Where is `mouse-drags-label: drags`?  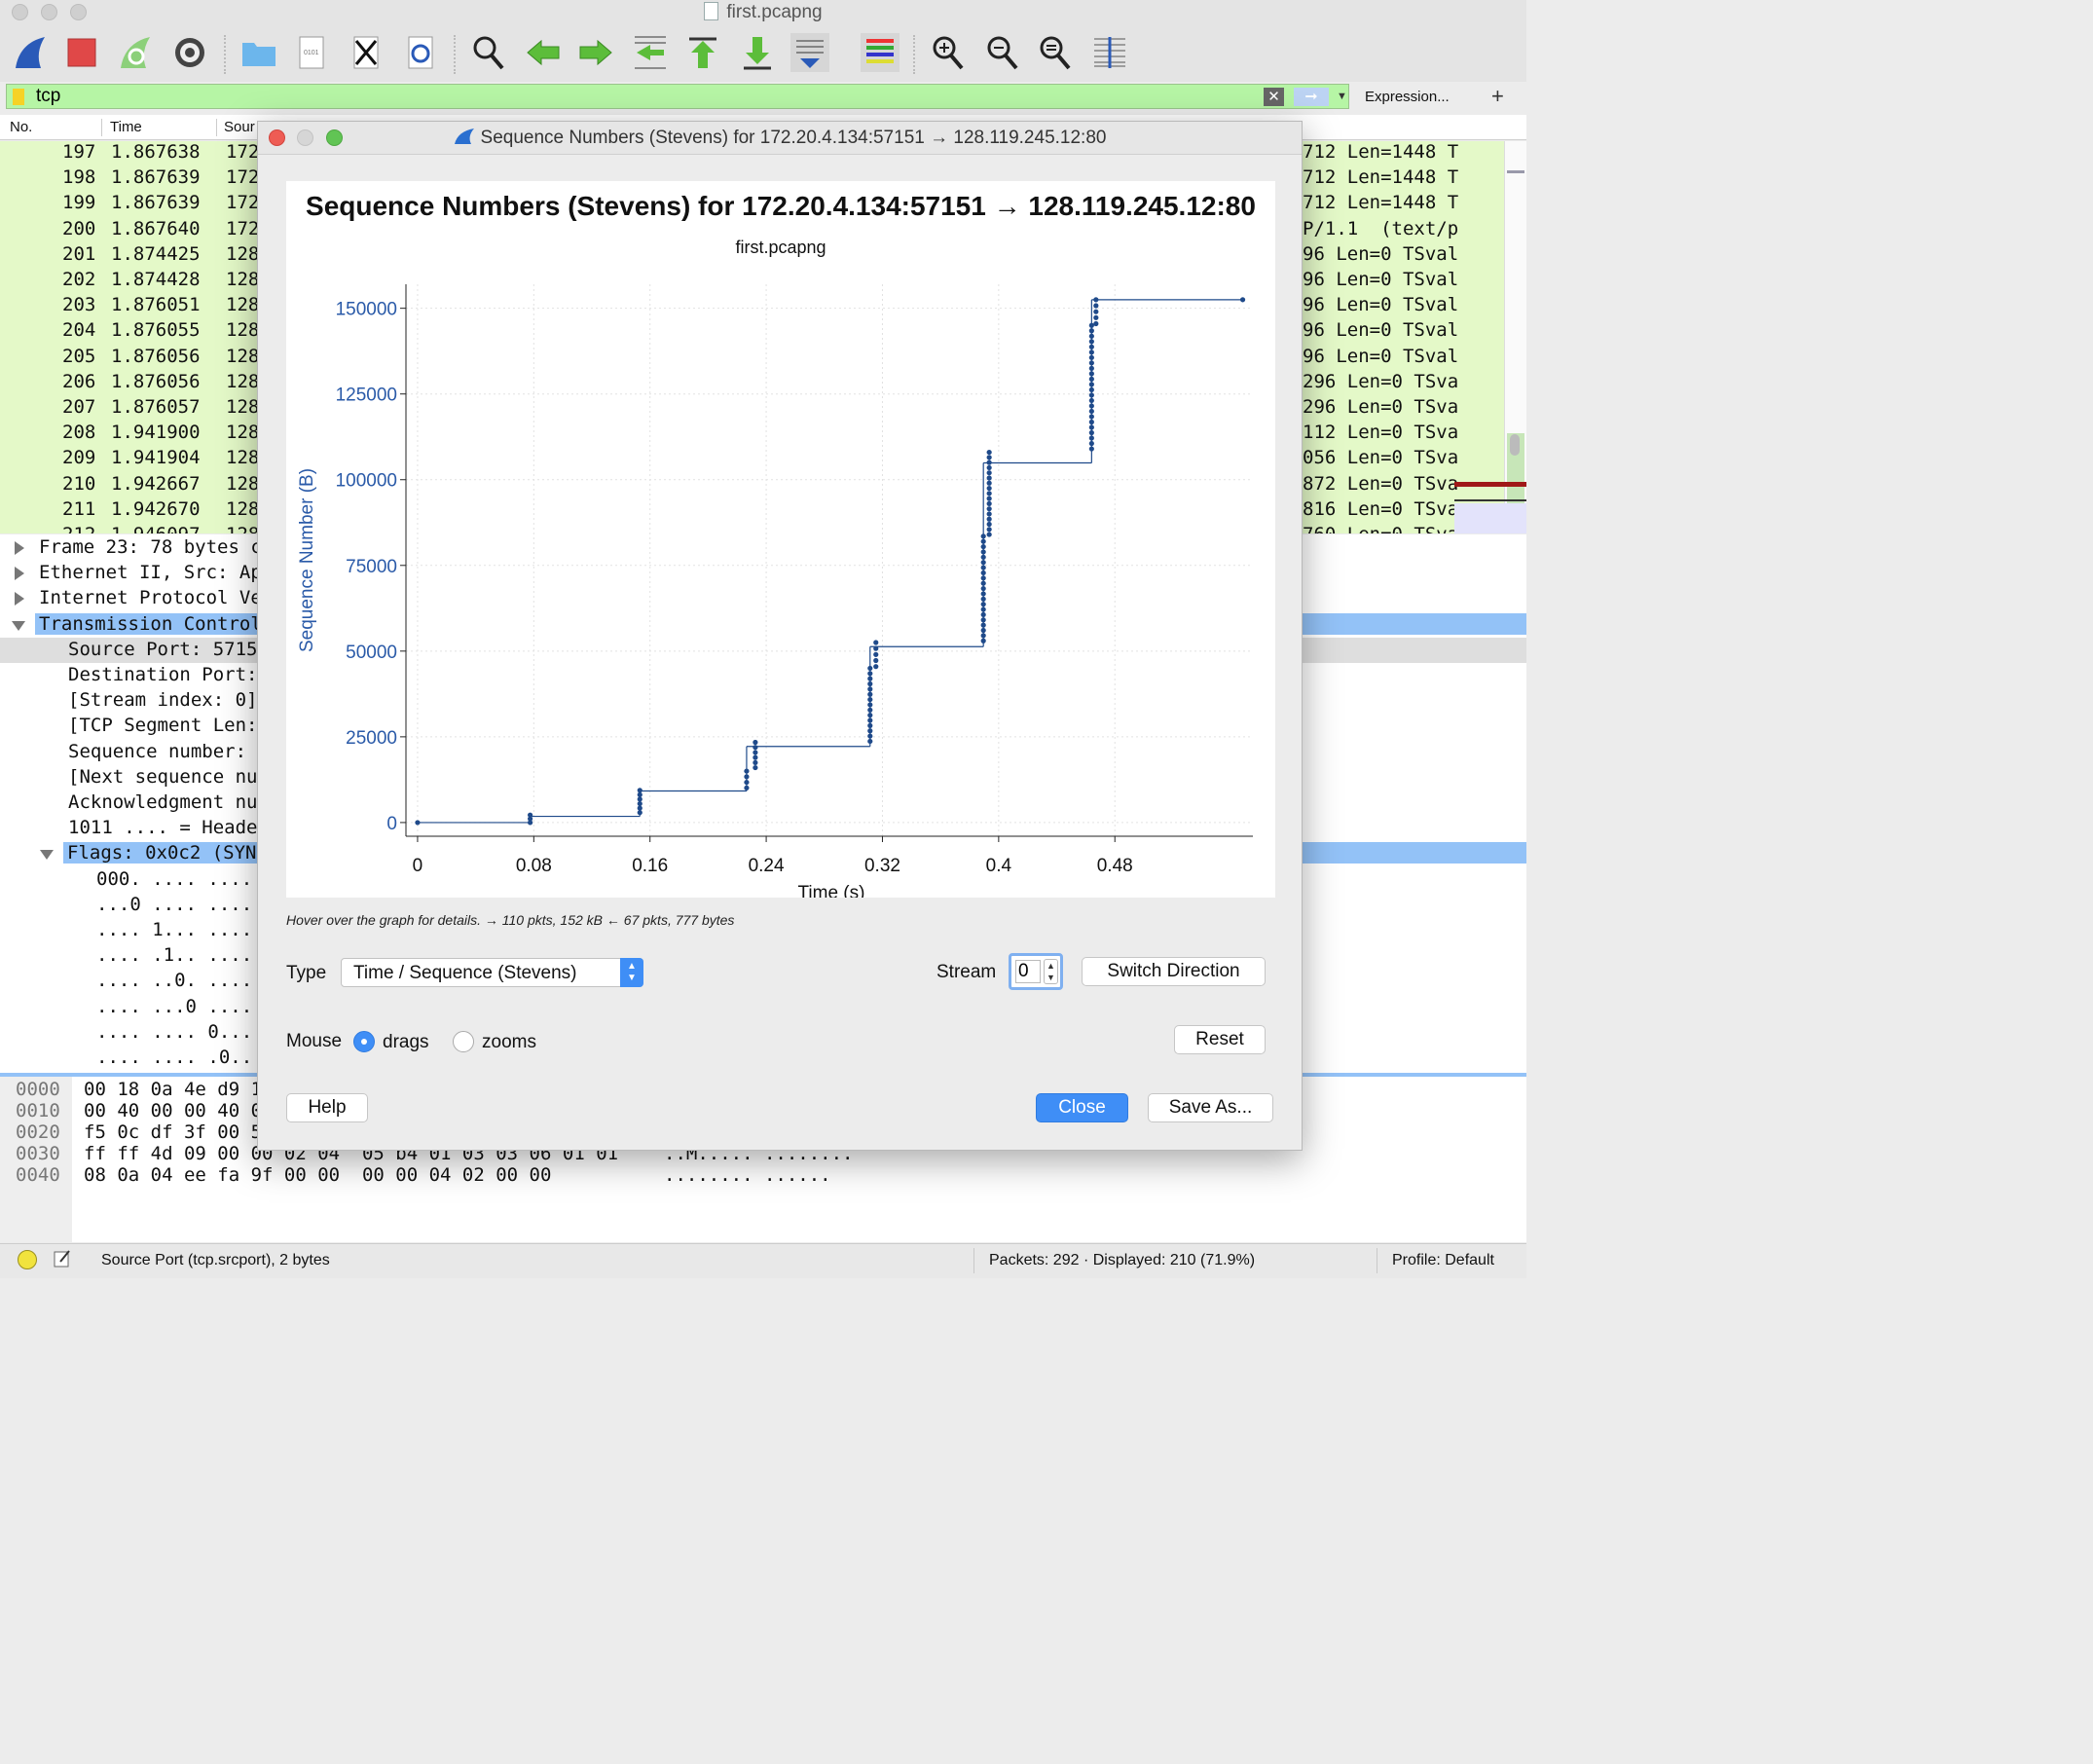 mouse-drags-label: drags is located at coordinates (406, 1042).